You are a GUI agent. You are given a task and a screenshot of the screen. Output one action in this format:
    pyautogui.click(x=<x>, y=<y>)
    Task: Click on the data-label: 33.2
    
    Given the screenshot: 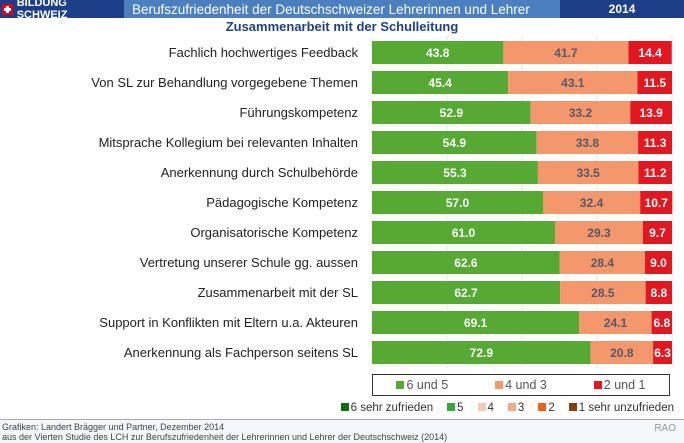 What is the action you would take?
    pyautogui.click(x=581, y=113)
    